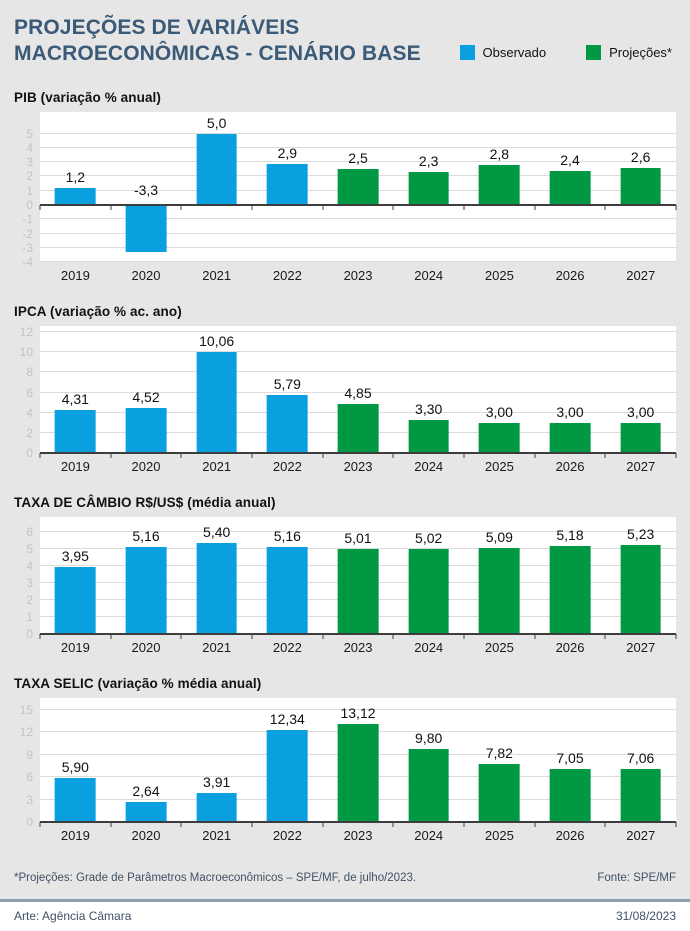 This screenshot has width=690, height=931. Describe the element at coordinates (27, 262) in the screenshot. I see `y-tick-label: -4` at that location.